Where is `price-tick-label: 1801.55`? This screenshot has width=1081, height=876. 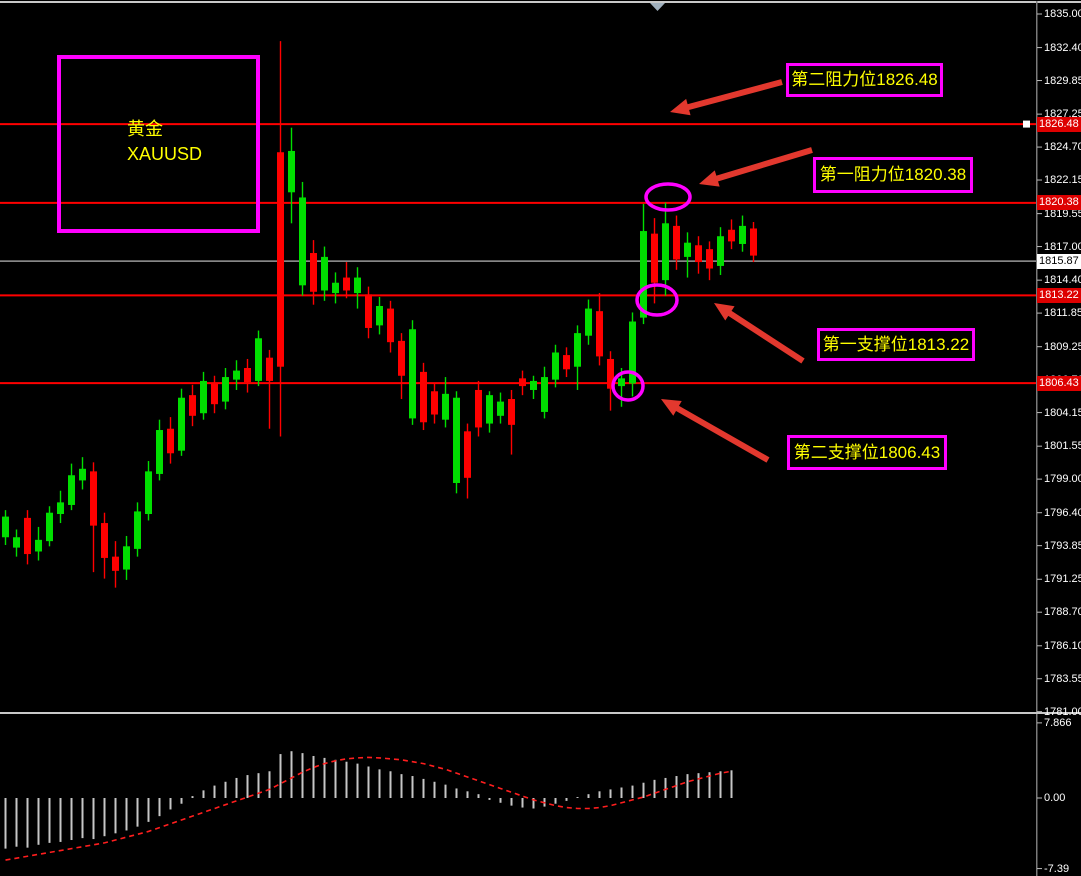
price-tick-label: 1801.55 is located at coordinates (1062, 446).